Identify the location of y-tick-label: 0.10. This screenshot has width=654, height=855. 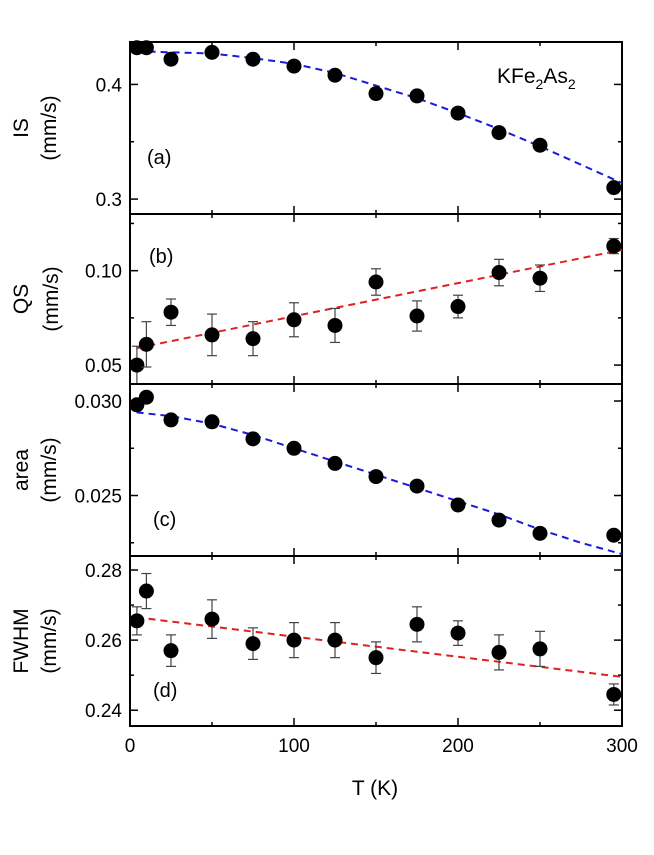
(103, 272).